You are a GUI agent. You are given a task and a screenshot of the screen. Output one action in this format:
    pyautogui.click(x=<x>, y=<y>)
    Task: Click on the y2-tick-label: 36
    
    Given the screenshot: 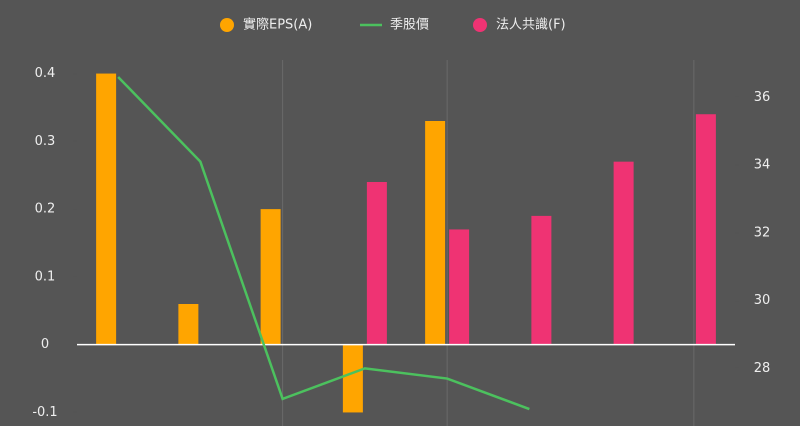 What is the action you would take?
    pyautogui.click(x=762, y=97)
    